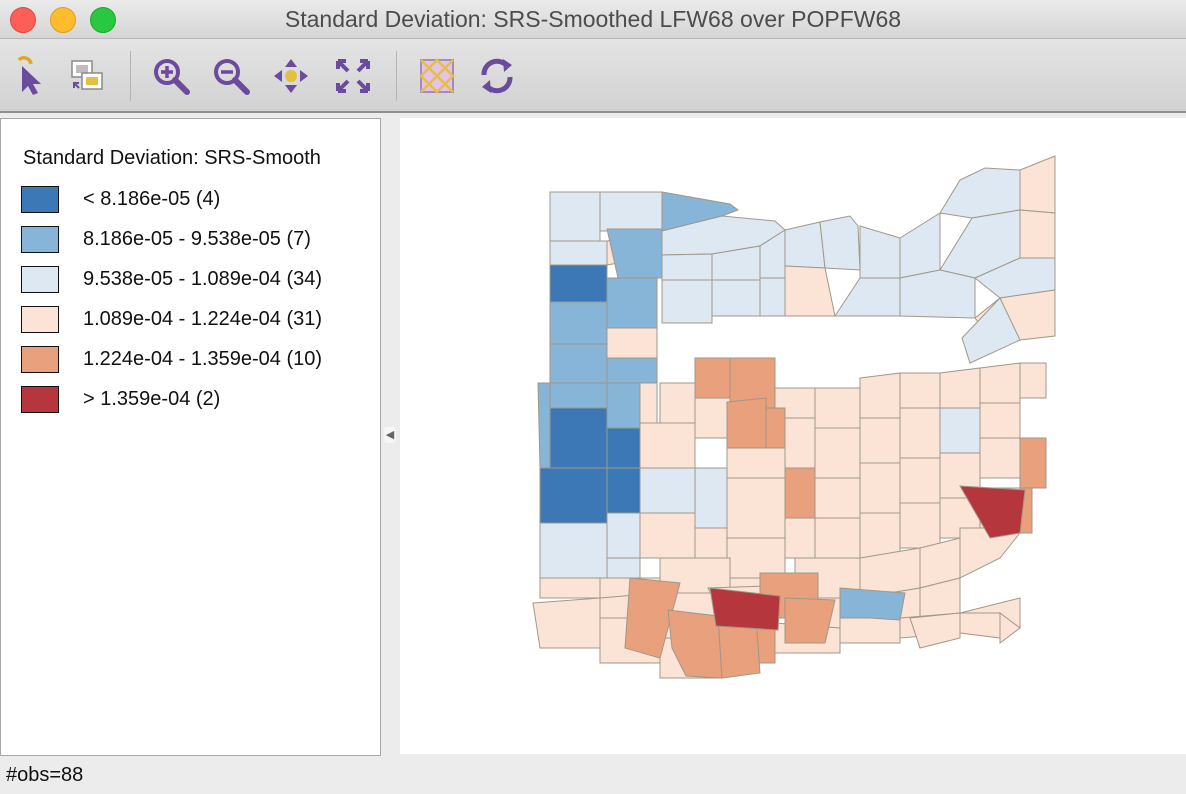 Image resolution: width=1186 pixels, height=794 pixels. What do you see at coordinates (171, 76) in the screenshot?
I see `zoom-in-icon` at bounding box center [171, 76].